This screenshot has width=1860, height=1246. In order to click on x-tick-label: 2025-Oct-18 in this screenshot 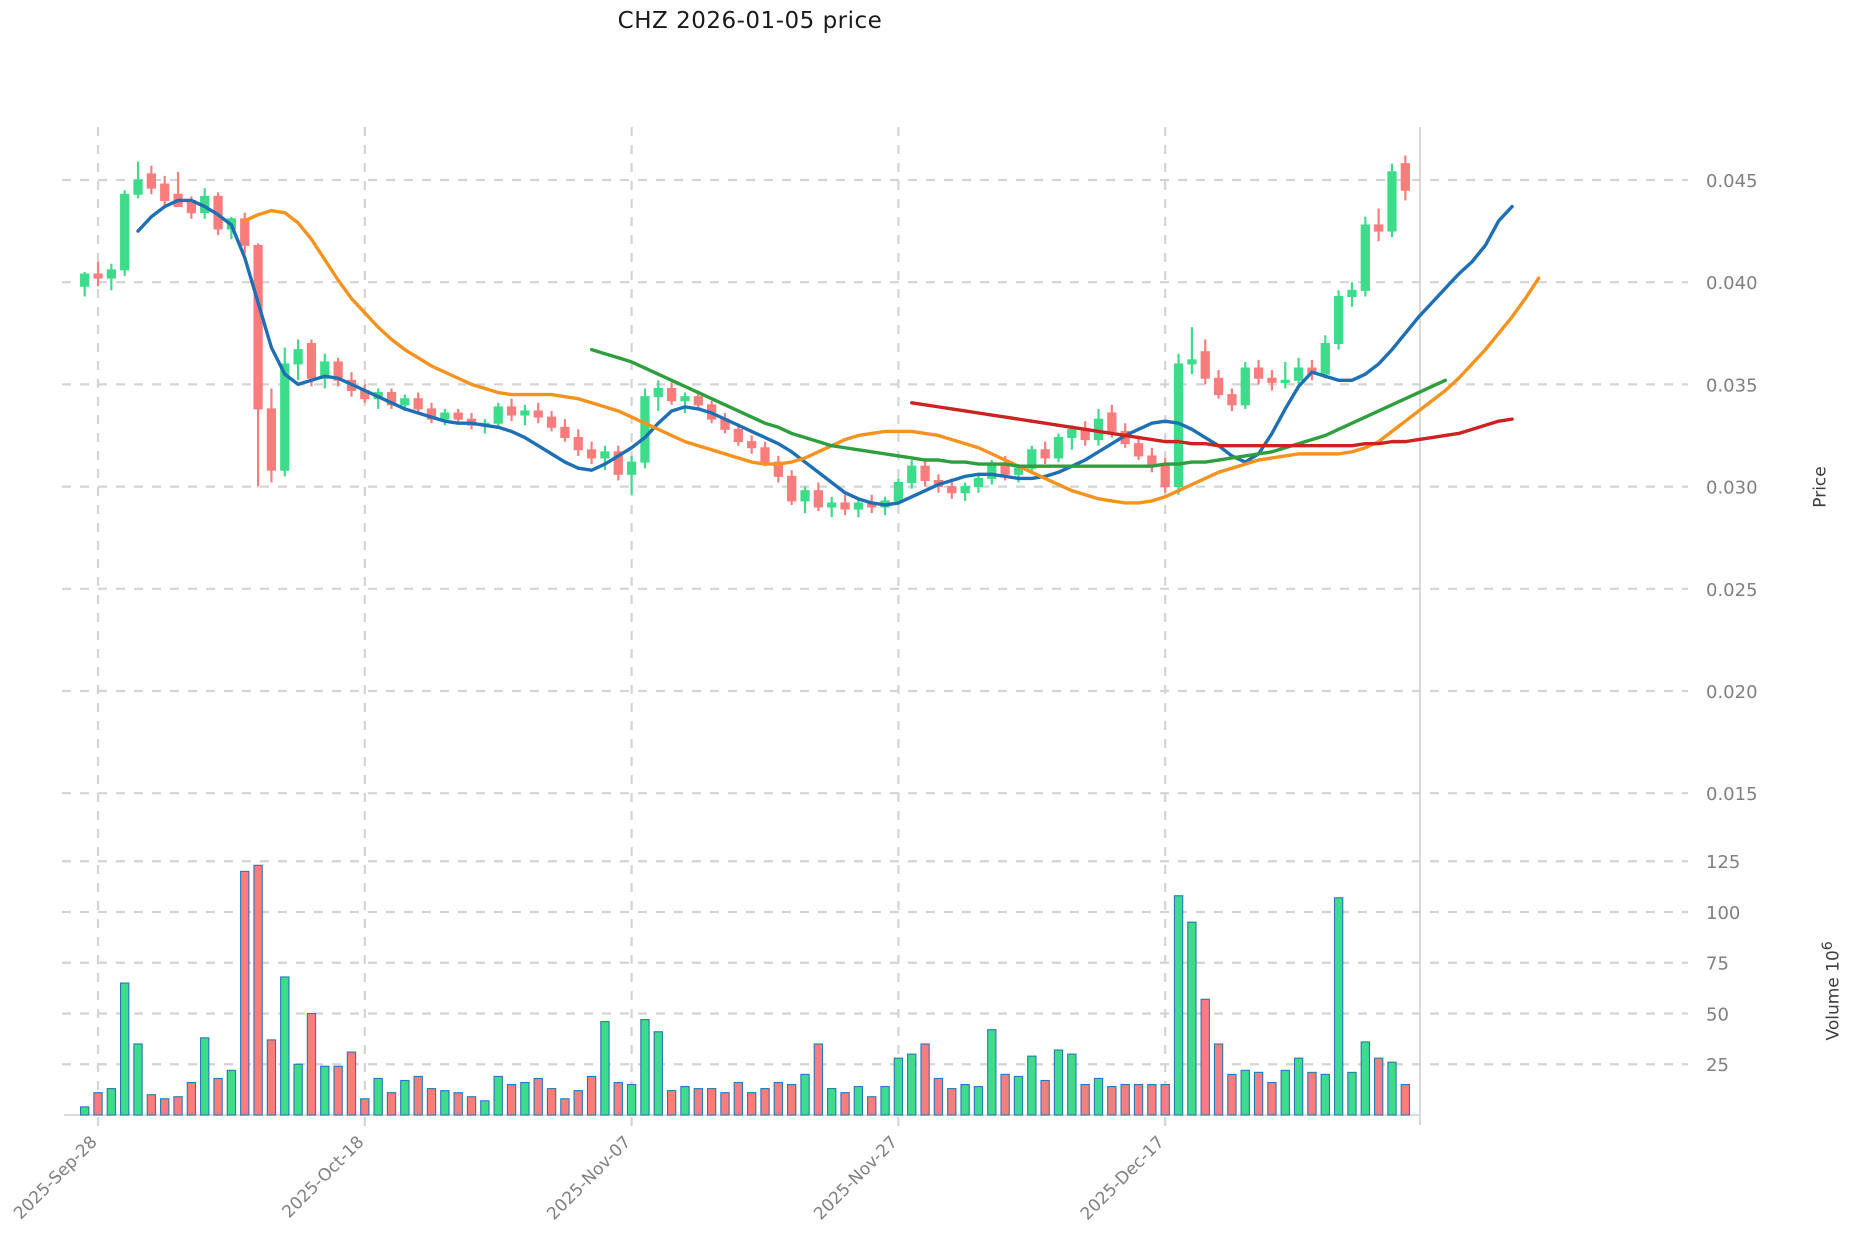, I will do `click(324, 1177)`.